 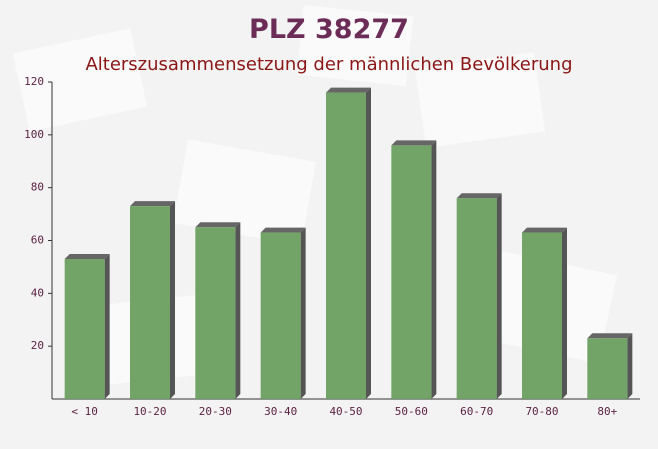 I want to click on x-tick-label: 50-60, so click(x=411, y=411).